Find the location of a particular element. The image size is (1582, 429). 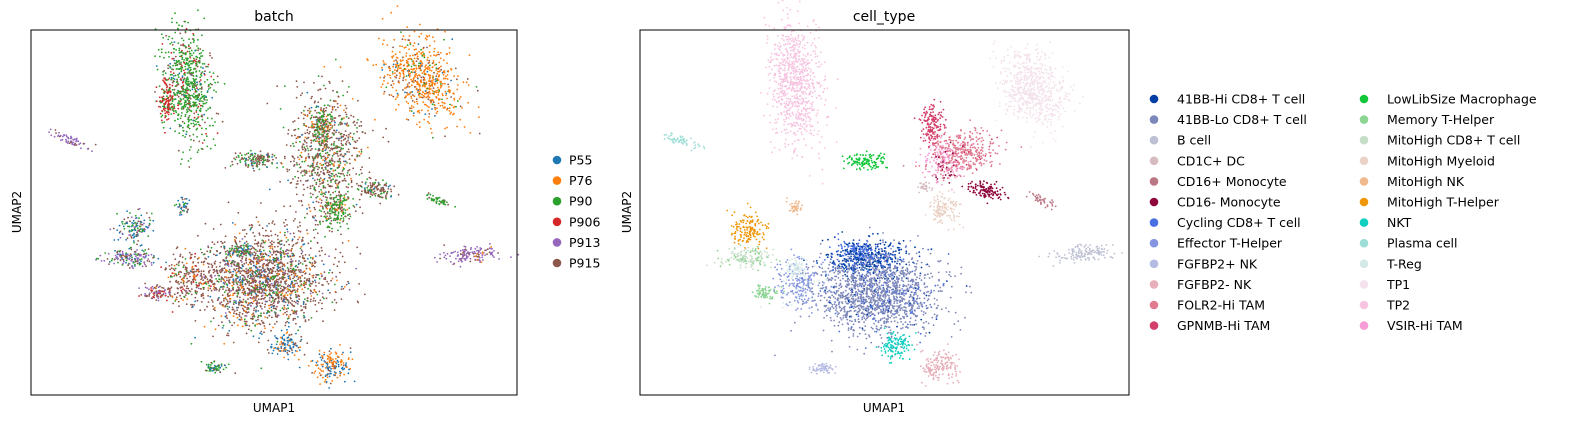

batch-cluster is located at coordinates (190, 280).